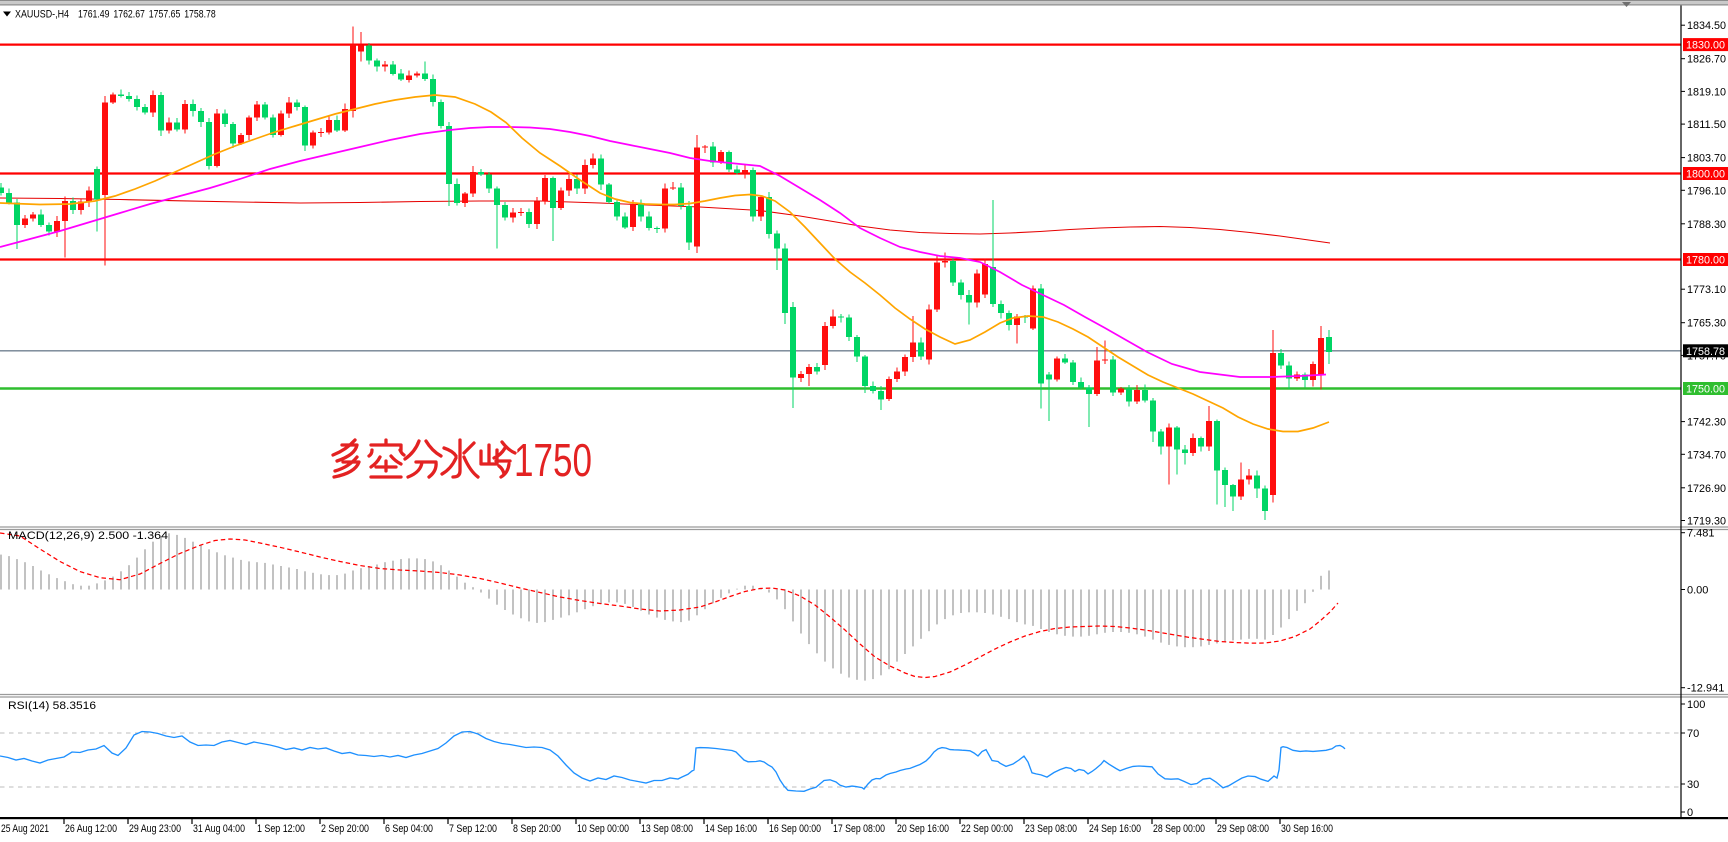 The image size is (1728, 842). What do you see at coordinates (1706, 489) in the screenshot?
I see `svg-text: 1726.90` at bounding box center [1706, 489].